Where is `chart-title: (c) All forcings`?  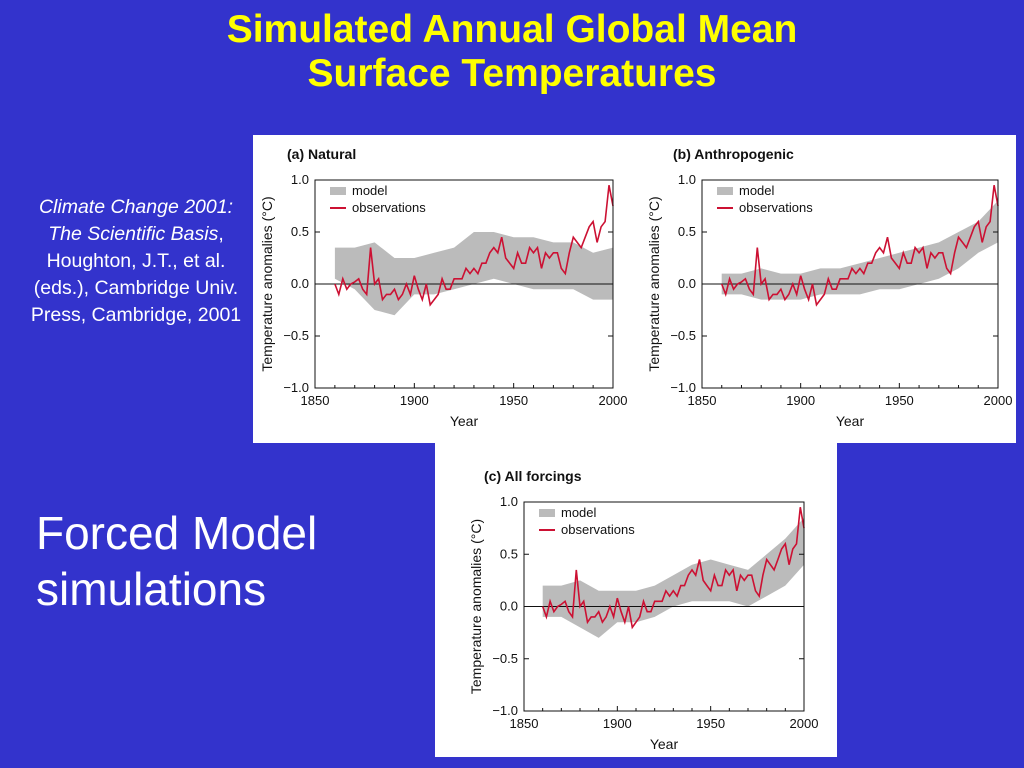 chart-title: (c) All forcings is located at coordinates (533, 476).